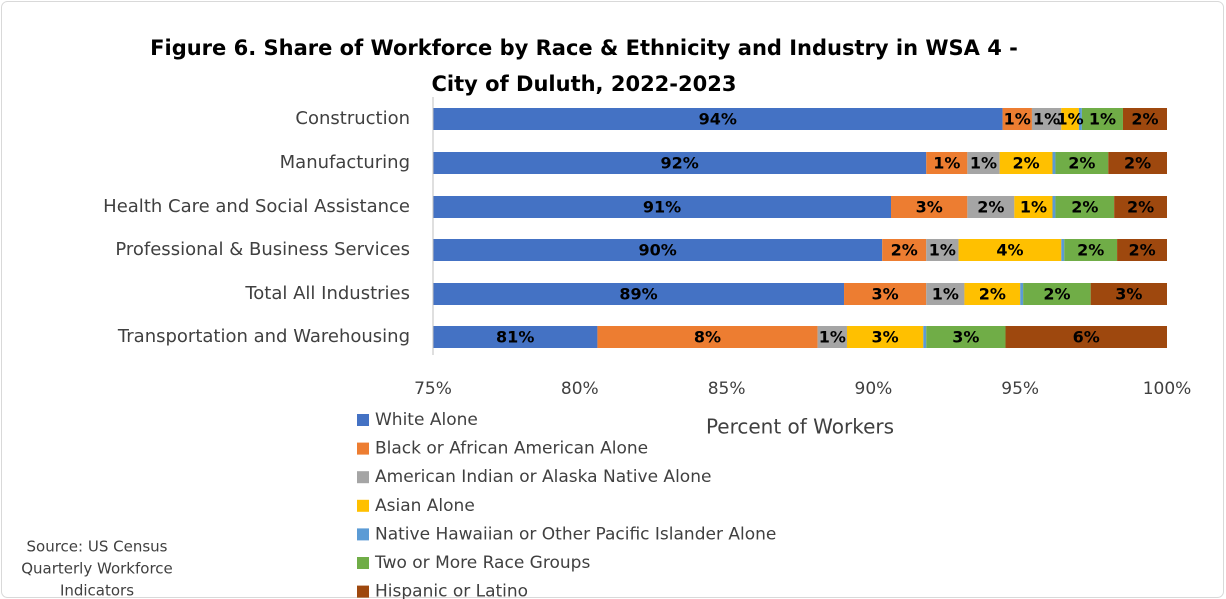  Describe the element at coordinates (97, 569) in the screenshot. I see `source-note: Quarterly Workforce` at that location.